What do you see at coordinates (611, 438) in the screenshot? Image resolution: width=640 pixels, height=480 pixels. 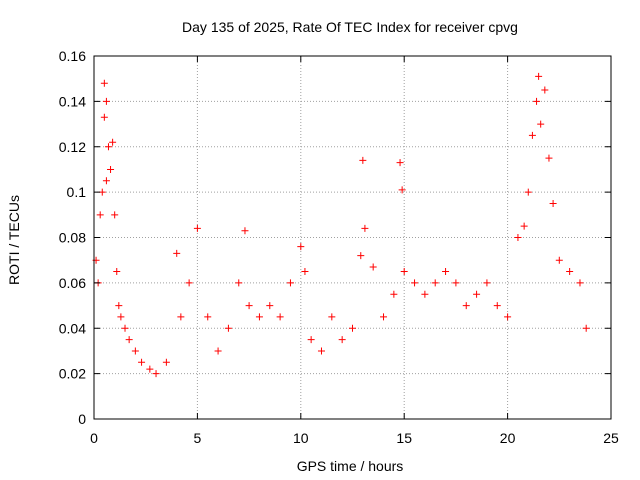 I see `x-tick-label: 25` at bounding box center [611, 438].